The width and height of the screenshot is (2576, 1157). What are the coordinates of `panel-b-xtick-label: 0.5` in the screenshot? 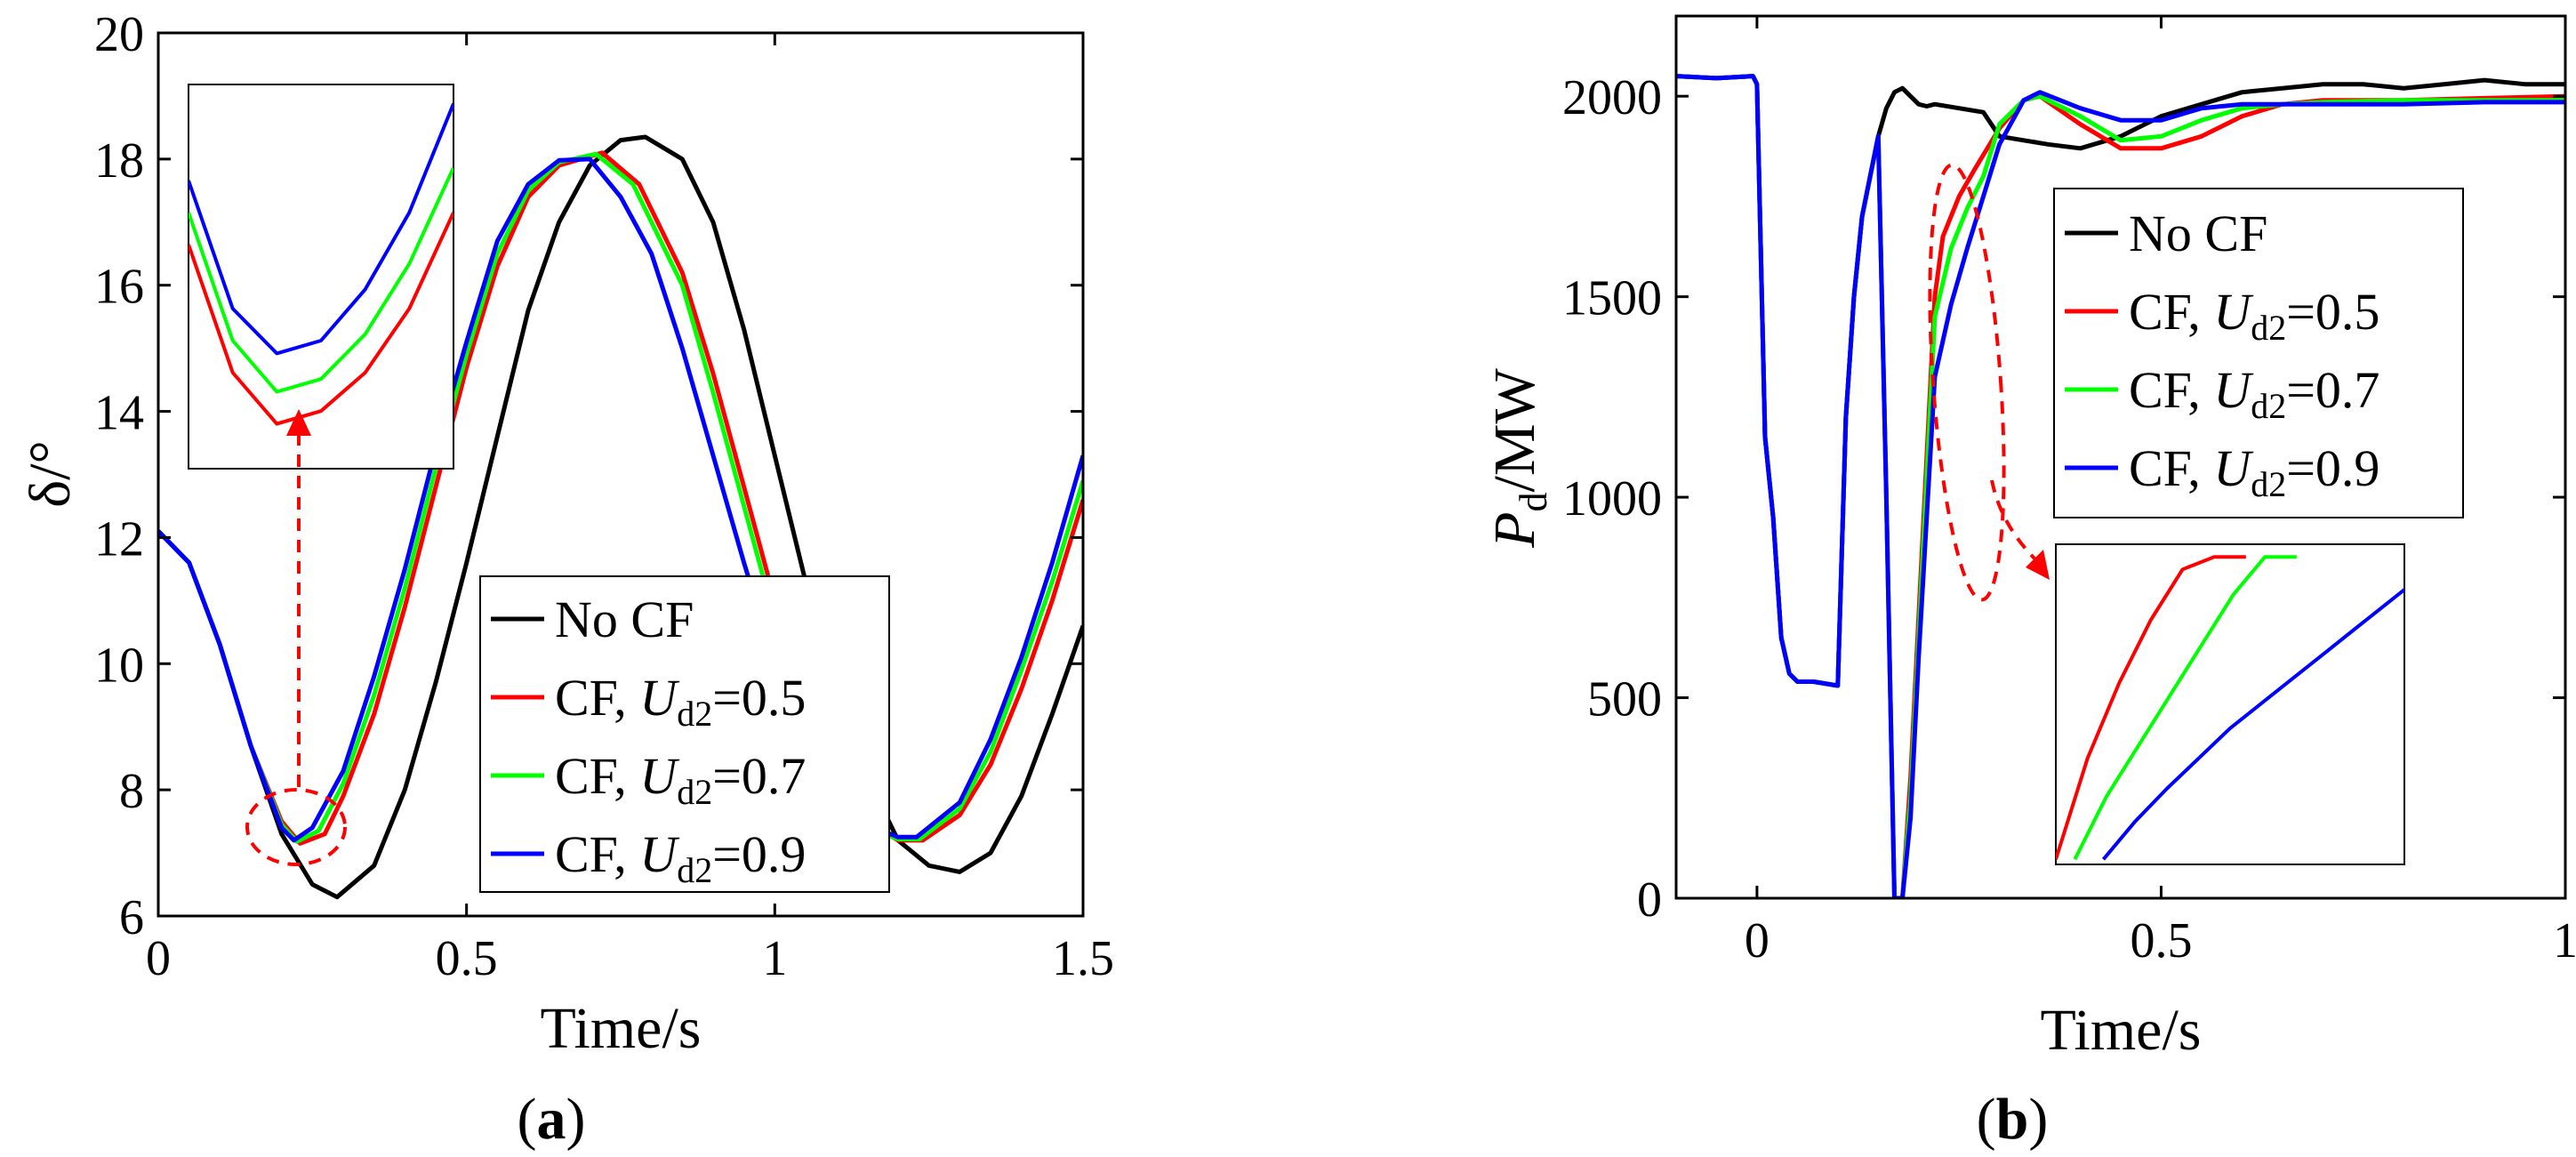 It's located at (2161, 940).